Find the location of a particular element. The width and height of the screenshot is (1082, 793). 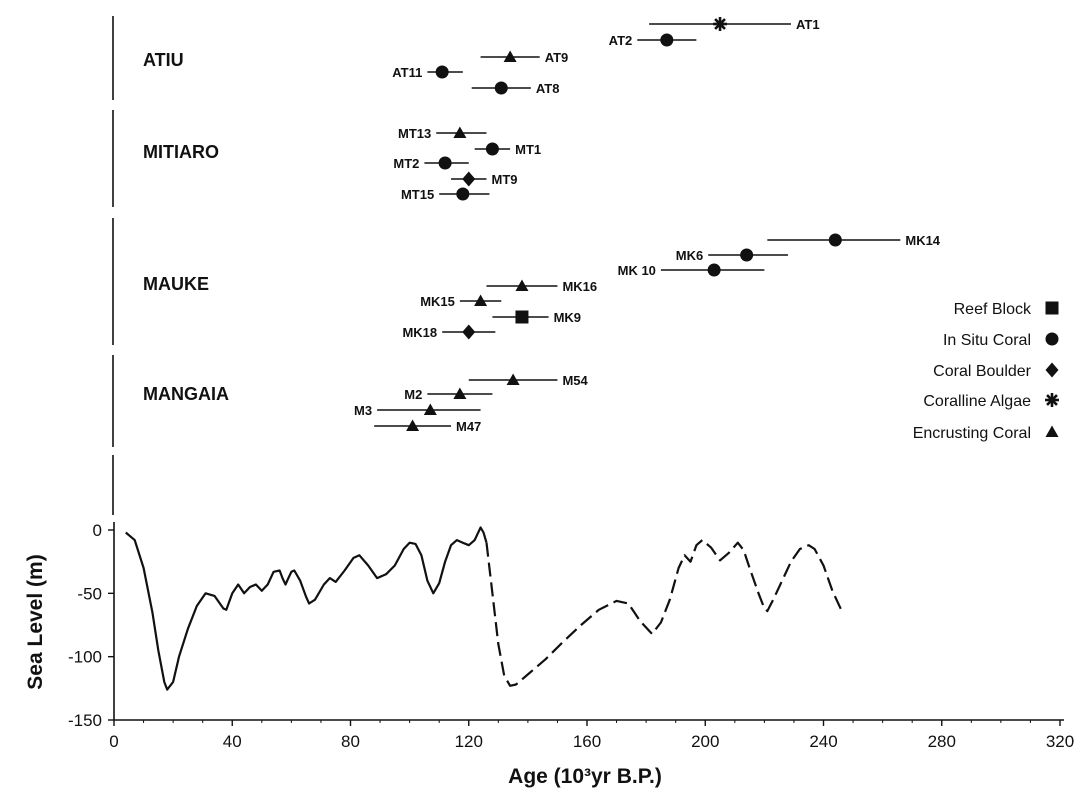

sample-label: AT11 is located at coordinates (407, 72).